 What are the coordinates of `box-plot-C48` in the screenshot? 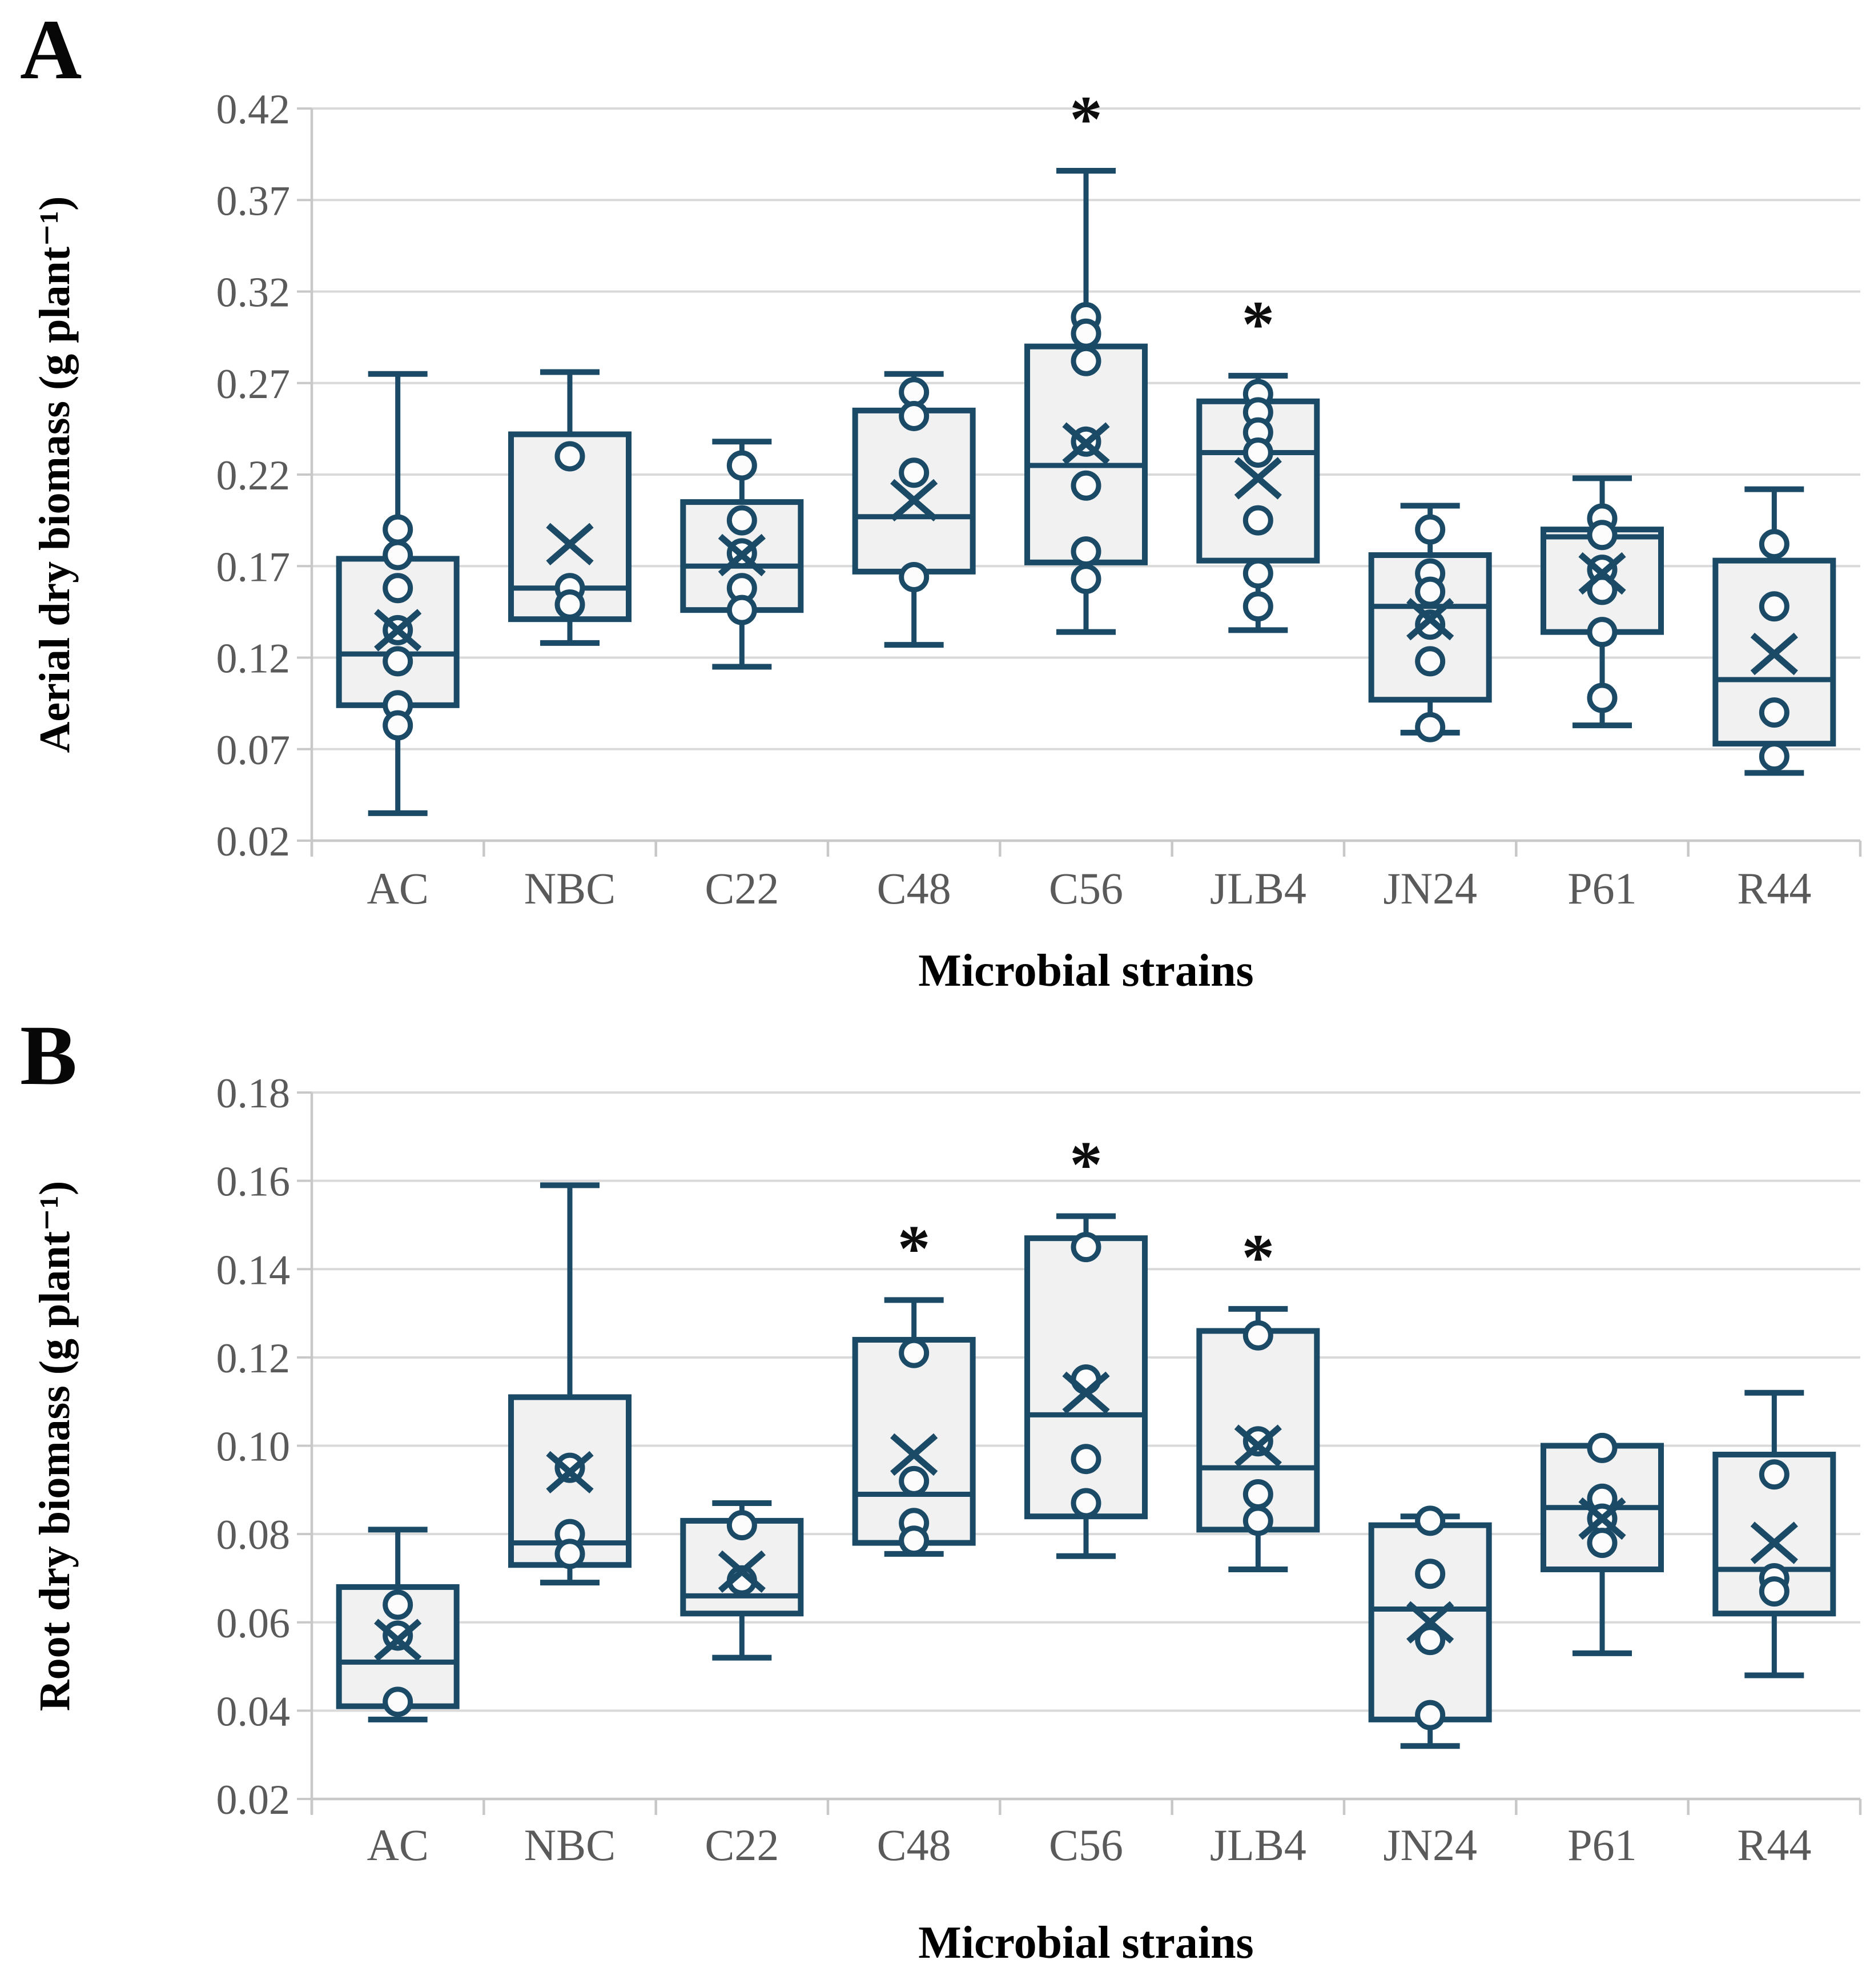 It's located at (914, 509).